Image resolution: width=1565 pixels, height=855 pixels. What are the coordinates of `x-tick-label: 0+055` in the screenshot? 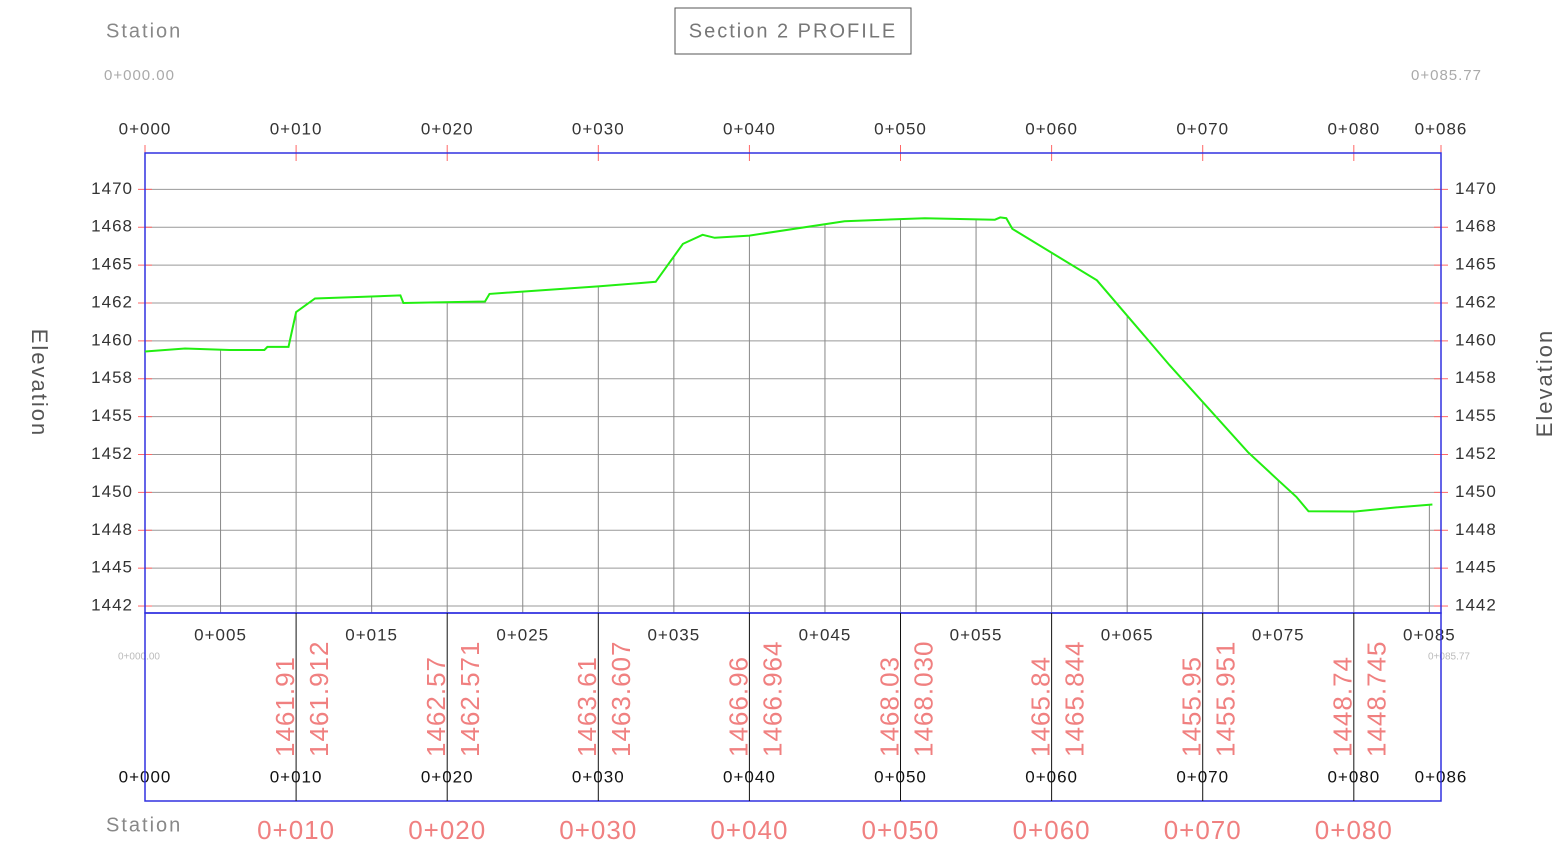 It's located at (976, 634).